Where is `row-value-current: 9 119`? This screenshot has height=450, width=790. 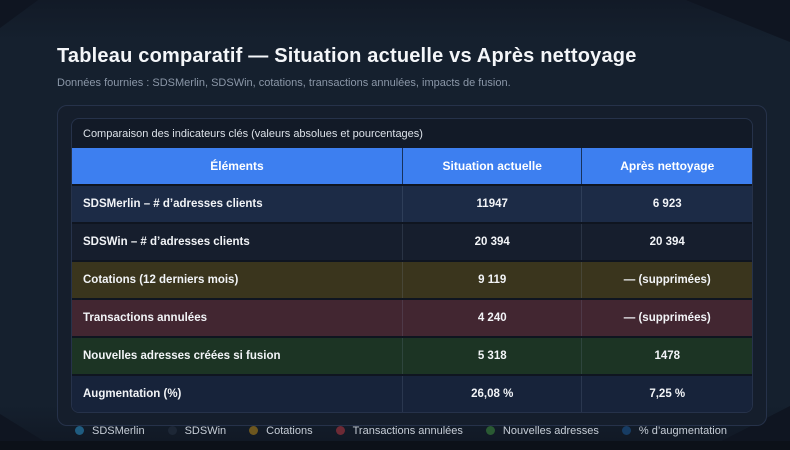
row-value-current: 9 119 is located at coordinates (491, 279).